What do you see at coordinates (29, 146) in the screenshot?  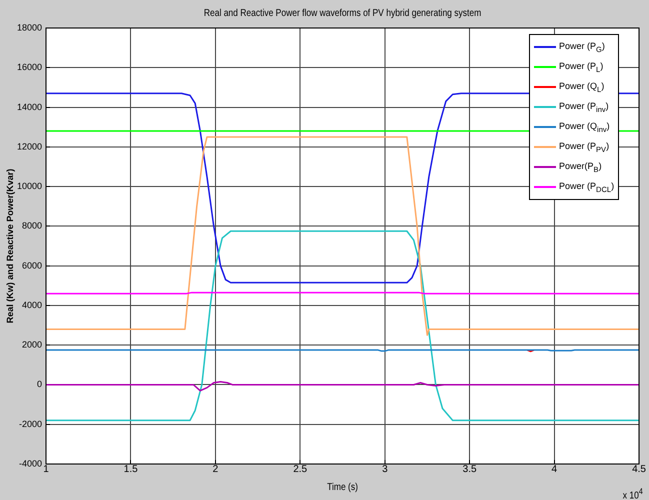 I see `y-tick-label: 12000` at bounding box center [29, 146].